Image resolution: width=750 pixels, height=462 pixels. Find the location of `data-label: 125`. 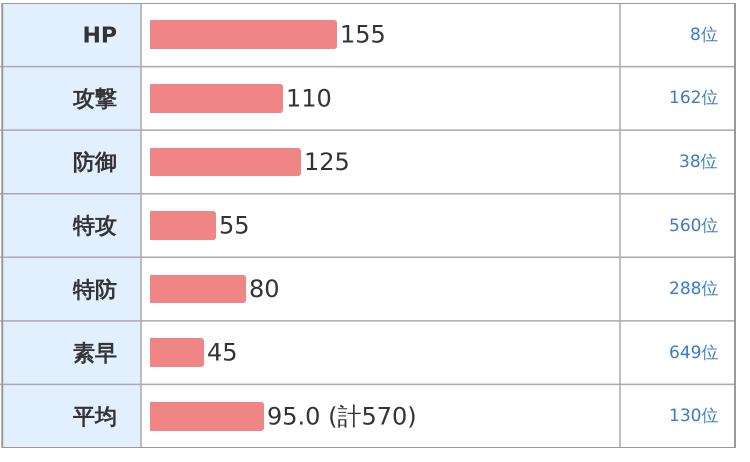

data-label: 125 is located at coordinates (327, 162).